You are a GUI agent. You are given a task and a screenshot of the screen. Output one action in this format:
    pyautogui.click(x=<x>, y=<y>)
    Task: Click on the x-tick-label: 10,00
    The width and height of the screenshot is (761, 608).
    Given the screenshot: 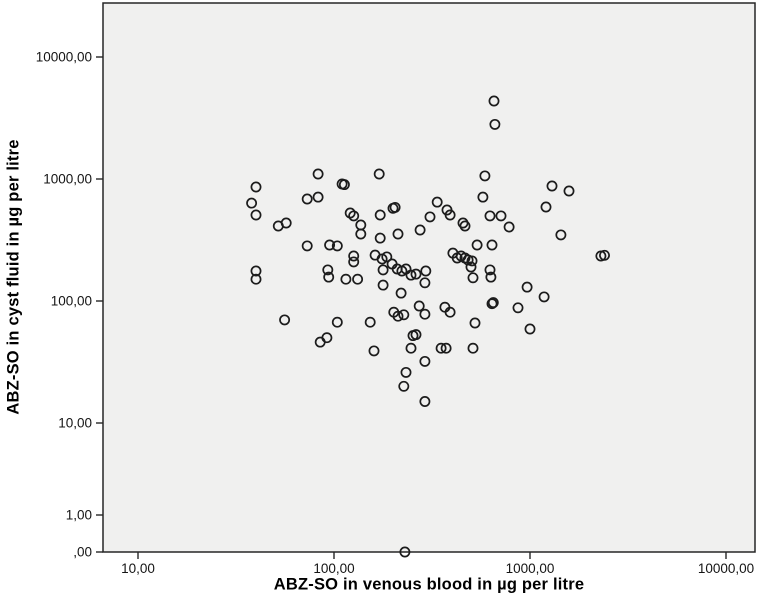 What is the action you would take?
    pyautogui.click(x=138, y=568)
    